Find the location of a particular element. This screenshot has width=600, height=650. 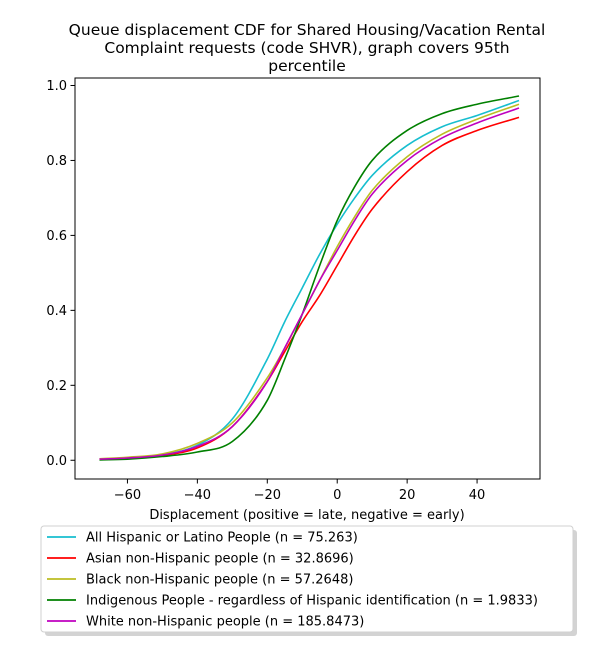

x-tick-label: 0 is located at coordinates (337, 495).